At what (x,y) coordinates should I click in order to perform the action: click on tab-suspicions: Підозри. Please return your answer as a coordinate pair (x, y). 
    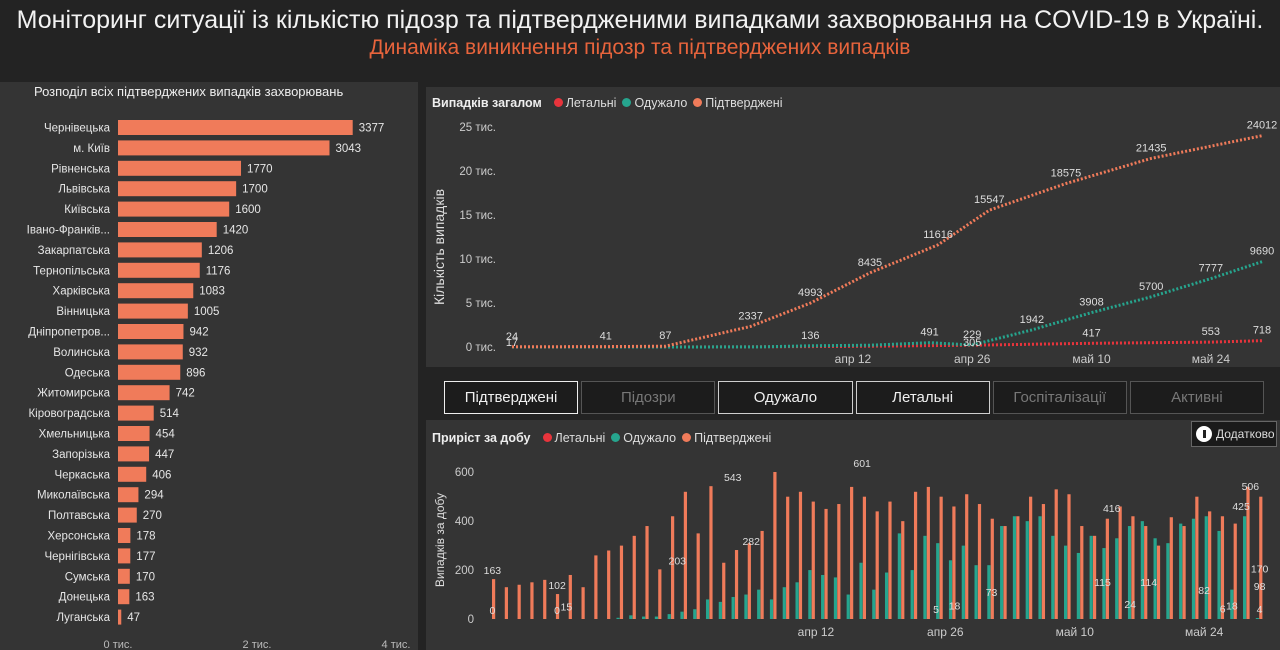
    Looking at the image, I should click on (648, 397).